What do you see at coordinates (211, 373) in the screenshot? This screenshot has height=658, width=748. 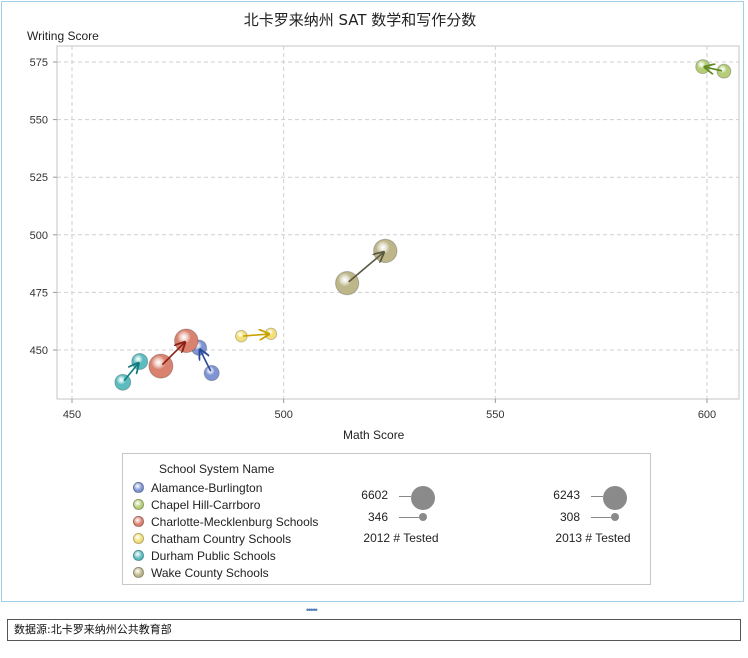 I see `bubble-alamance-burlington-2012` at bounding box center [211, 373].